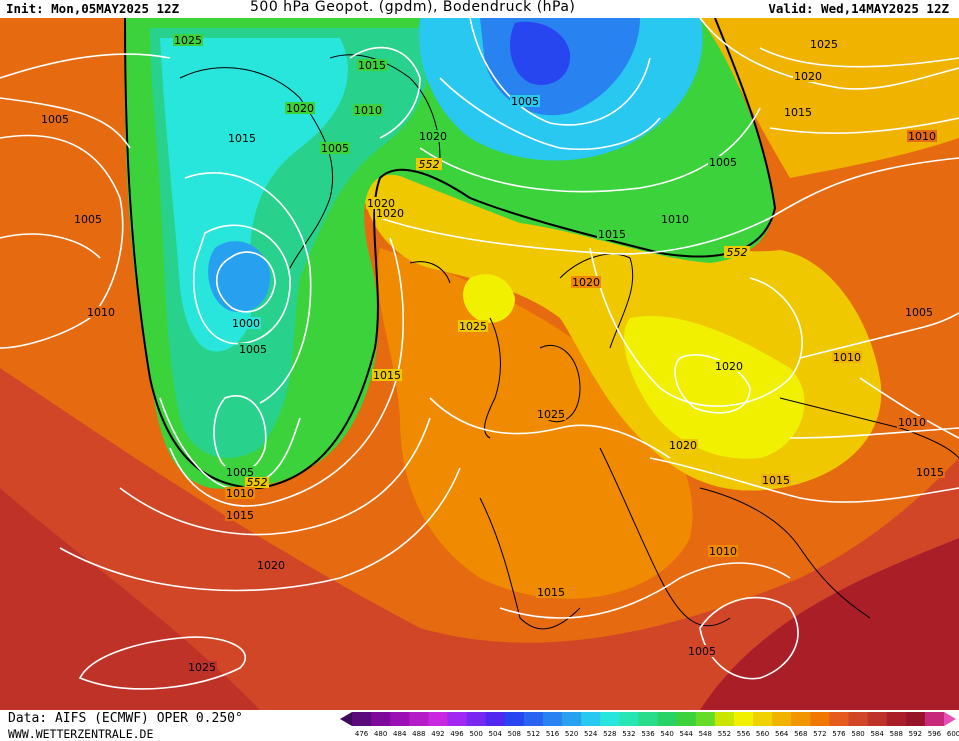 This screenshot has height=741, width=959. What do you see at coordinates (610, 734) in the screenshot?
I see `colorbar-tick-label: 528` at bounding box center [610, 734].